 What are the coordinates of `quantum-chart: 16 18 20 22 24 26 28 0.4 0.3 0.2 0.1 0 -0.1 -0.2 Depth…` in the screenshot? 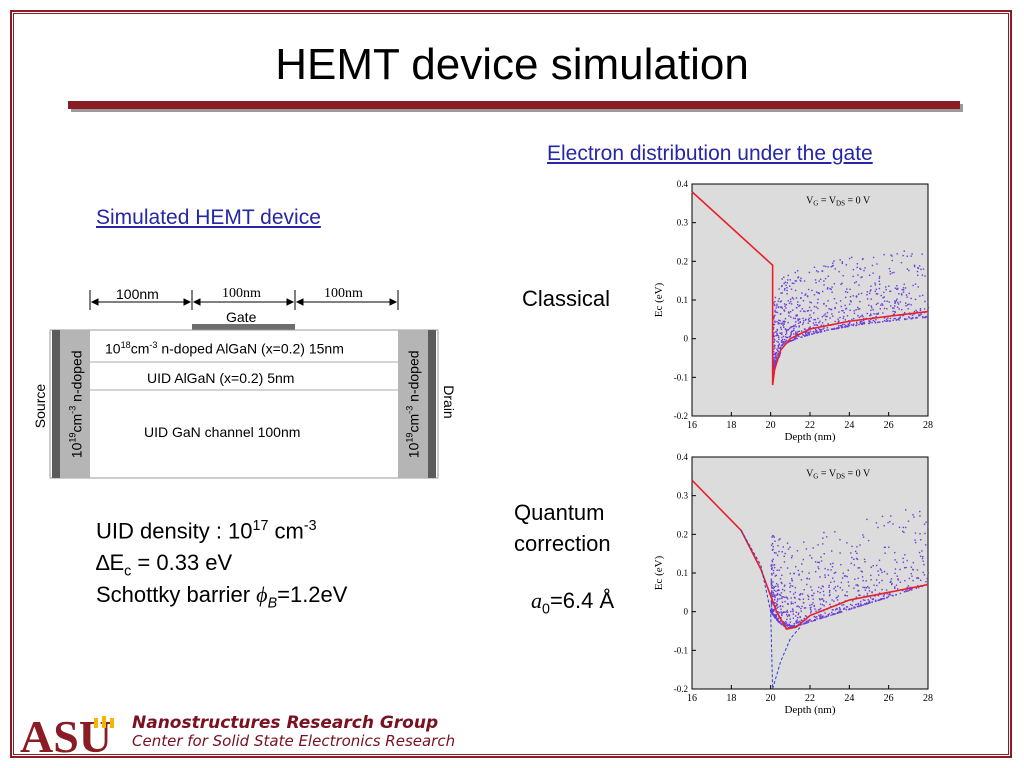 It's located at (793, 584).